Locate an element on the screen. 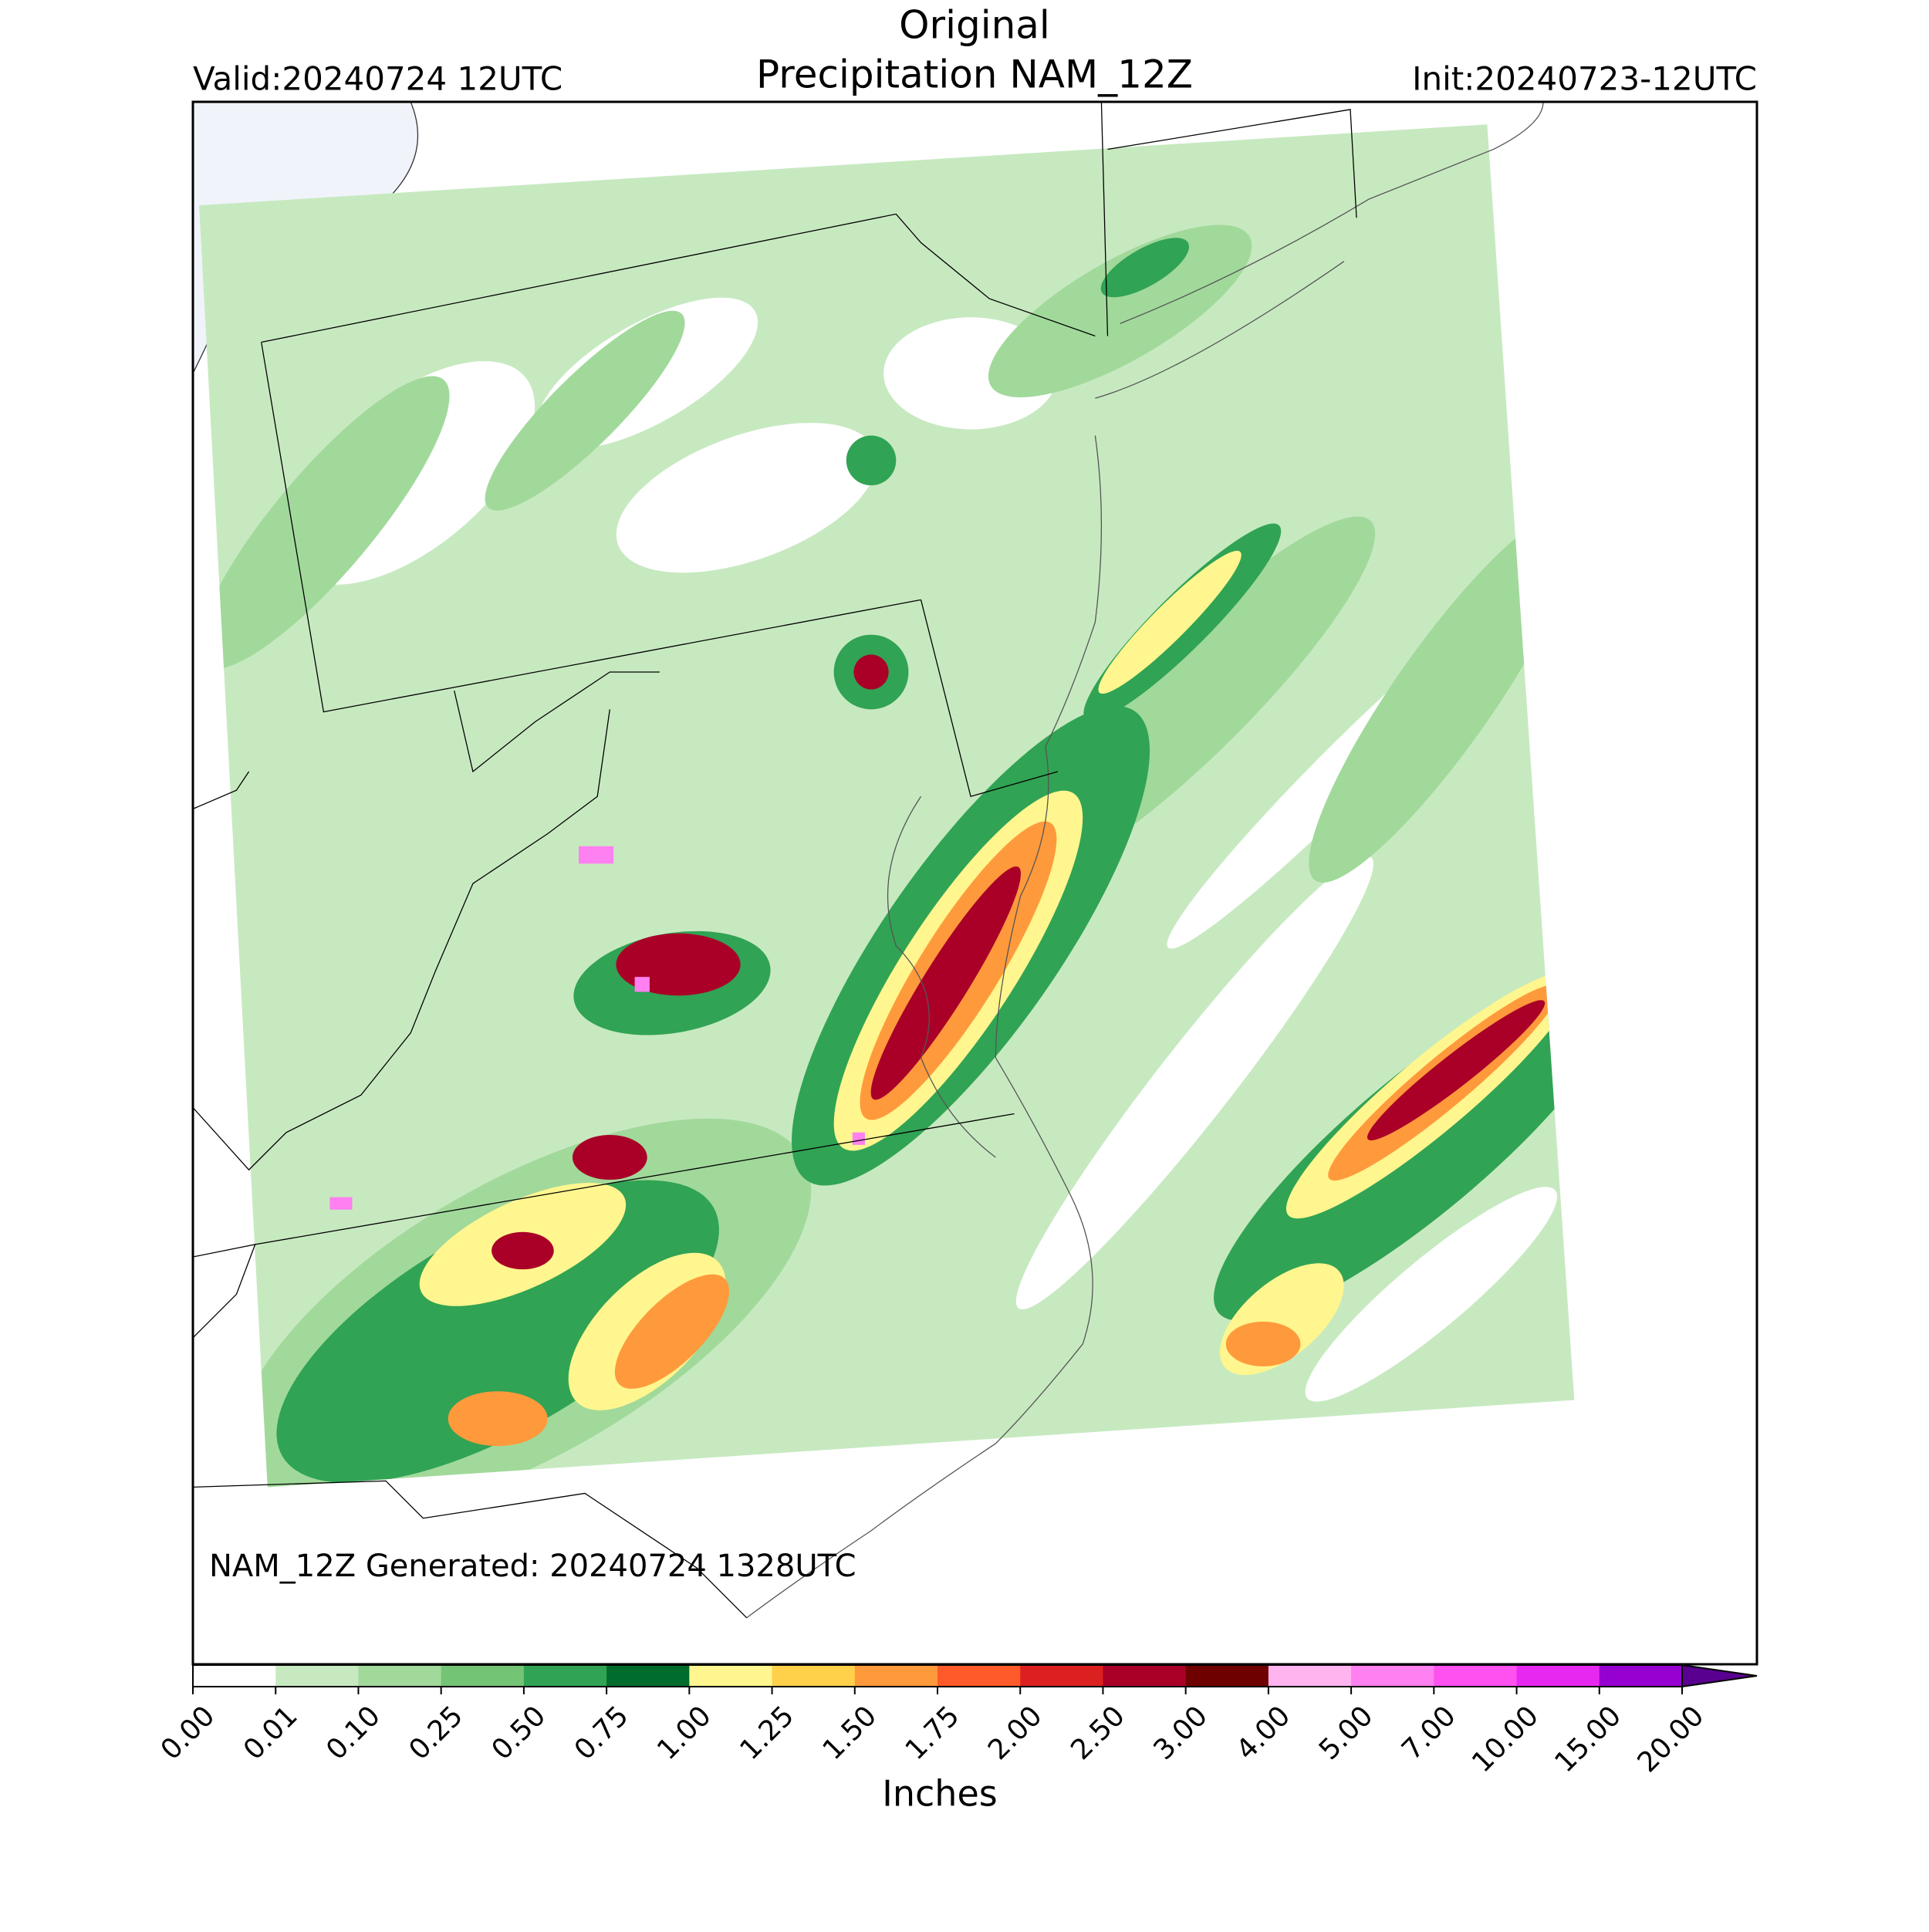  colorbar-tick-label: 20.00 is located at coordinates (1671, 1739).